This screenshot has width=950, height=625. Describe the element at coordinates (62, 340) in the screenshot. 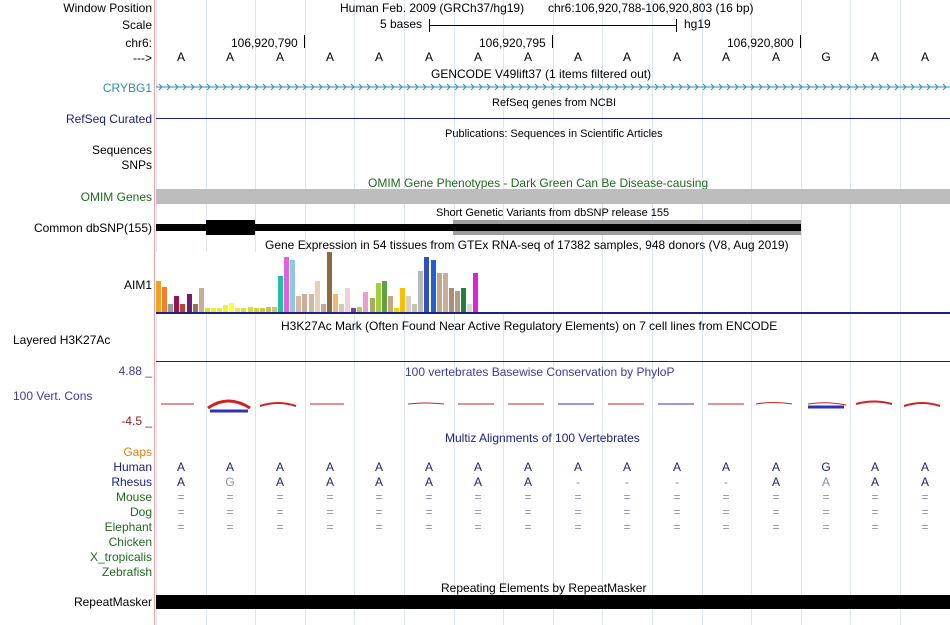

I see `h3k27ac-track-label: Layered H3K27Ac` at that location.